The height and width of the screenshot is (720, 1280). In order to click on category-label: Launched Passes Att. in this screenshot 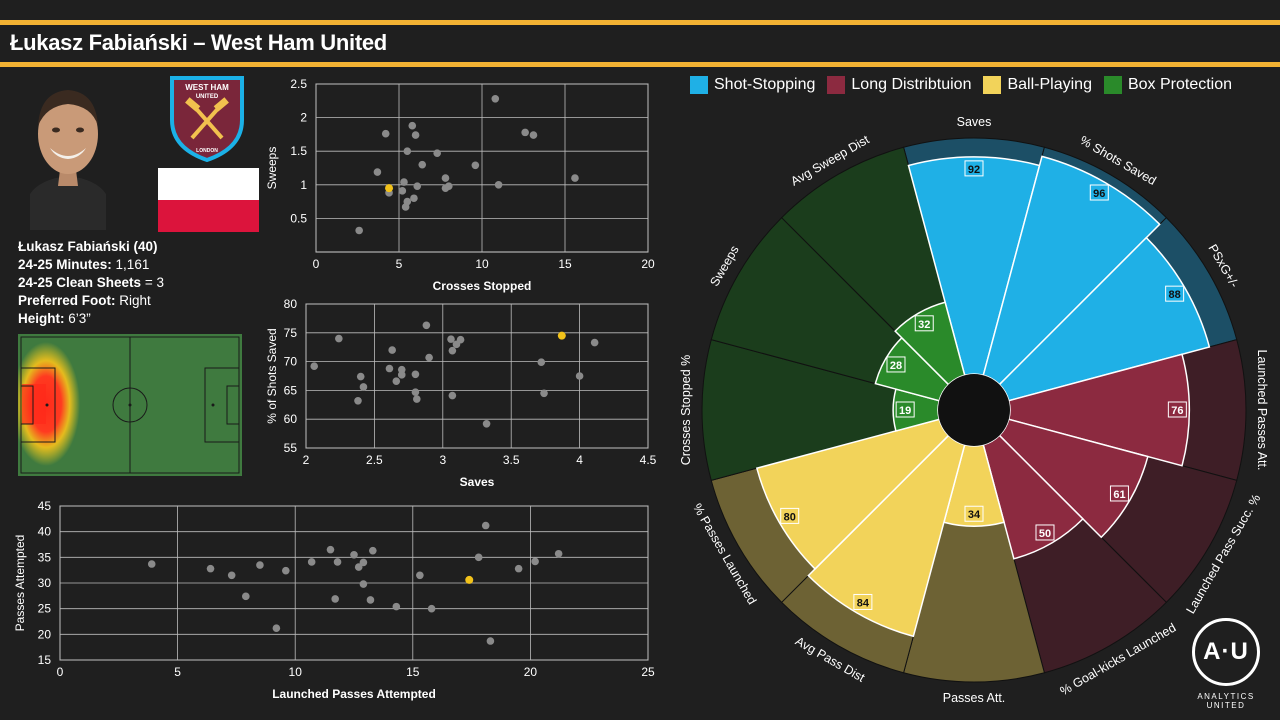, I will do `click(1262, 410)`.